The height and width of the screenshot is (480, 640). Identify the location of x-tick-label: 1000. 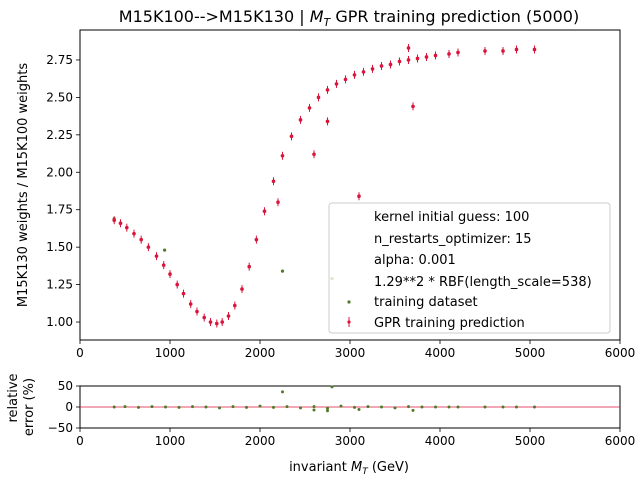
(170, 353).